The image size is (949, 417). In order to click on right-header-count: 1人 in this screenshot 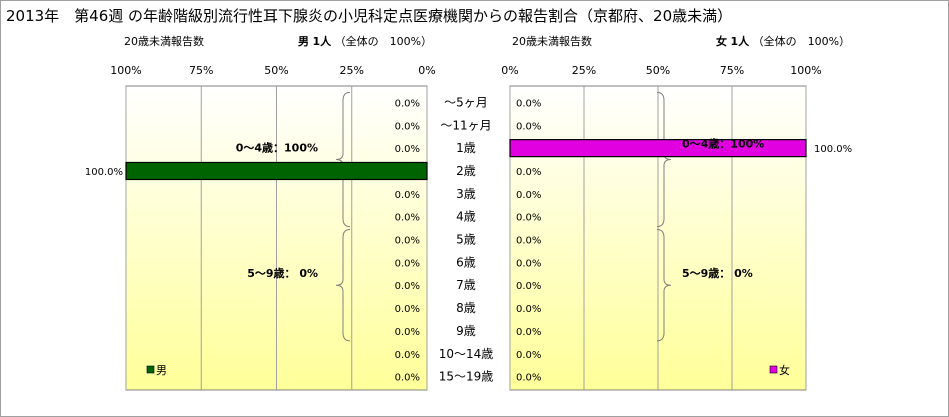, I will do `click(740, 41)`.